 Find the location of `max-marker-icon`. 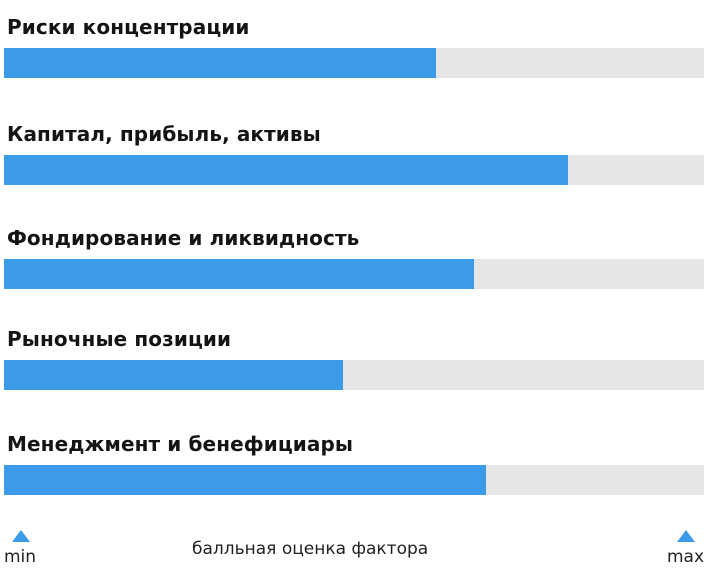

max-marker-icon is located at coordinates (686, 536).